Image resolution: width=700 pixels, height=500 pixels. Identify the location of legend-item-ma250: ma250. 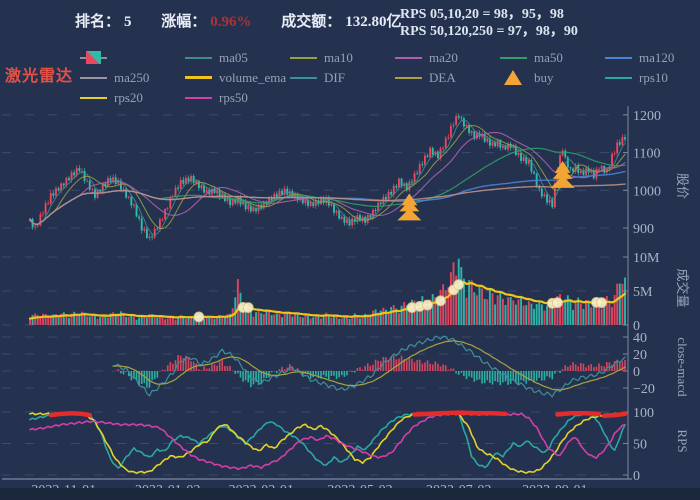
(132, 78).